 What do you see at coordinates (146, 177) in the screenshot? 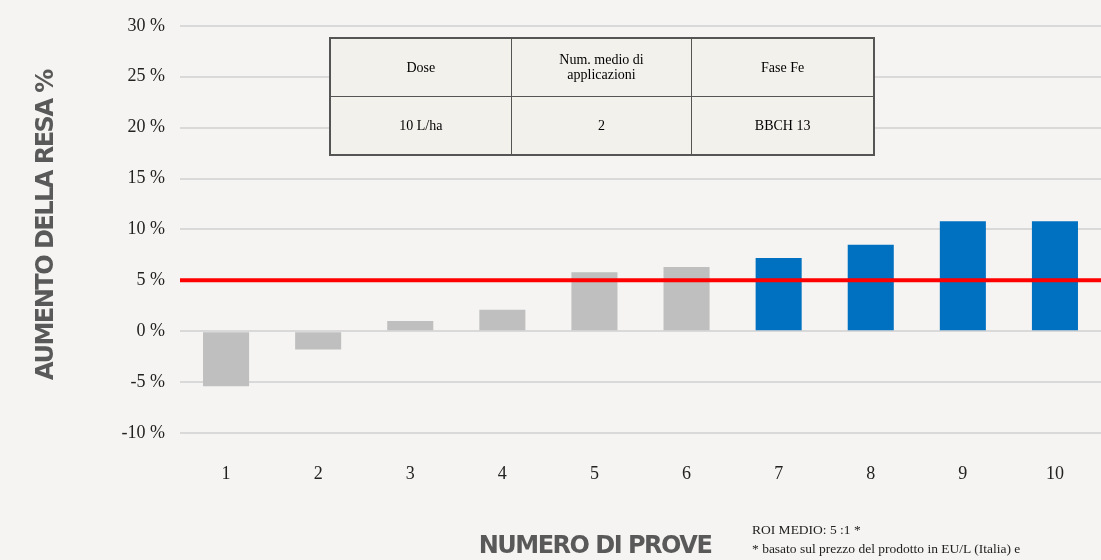
I see `y-tick-label: 15 %` at bounding box center [146, 177].